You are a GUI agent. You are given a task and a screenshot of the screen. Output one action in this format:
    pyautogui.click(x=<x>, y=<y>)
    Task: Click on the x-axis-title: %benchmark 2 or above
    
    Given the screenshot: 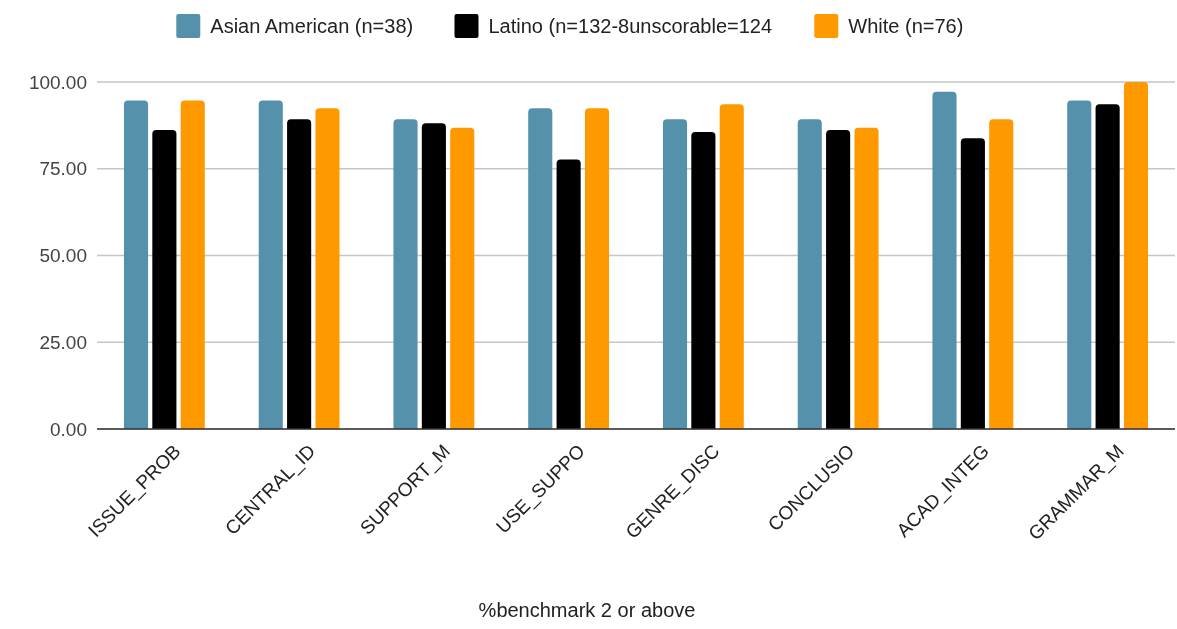 What is the action you would take?
    pyautogui.click(x=587, y=610)
    